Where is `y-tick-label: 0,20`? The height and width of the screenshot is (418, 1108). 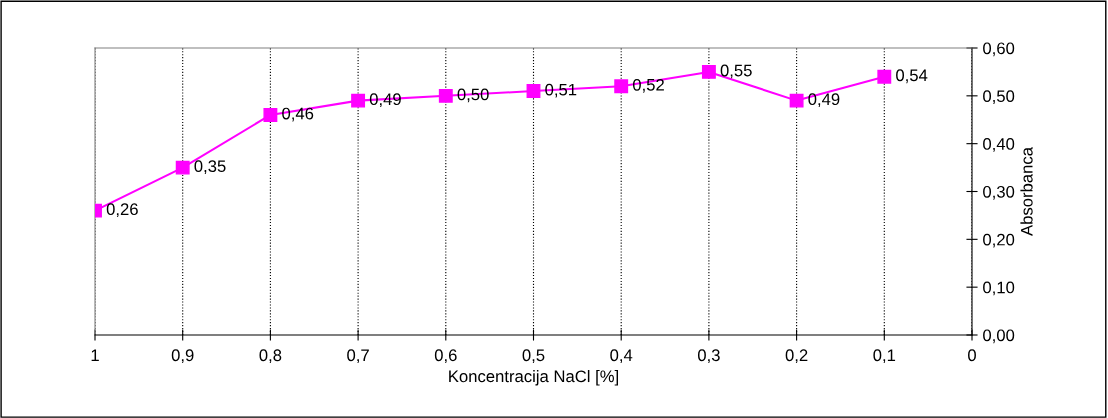 y-tick-label: 0,20 is located at coordinates (999, 240).